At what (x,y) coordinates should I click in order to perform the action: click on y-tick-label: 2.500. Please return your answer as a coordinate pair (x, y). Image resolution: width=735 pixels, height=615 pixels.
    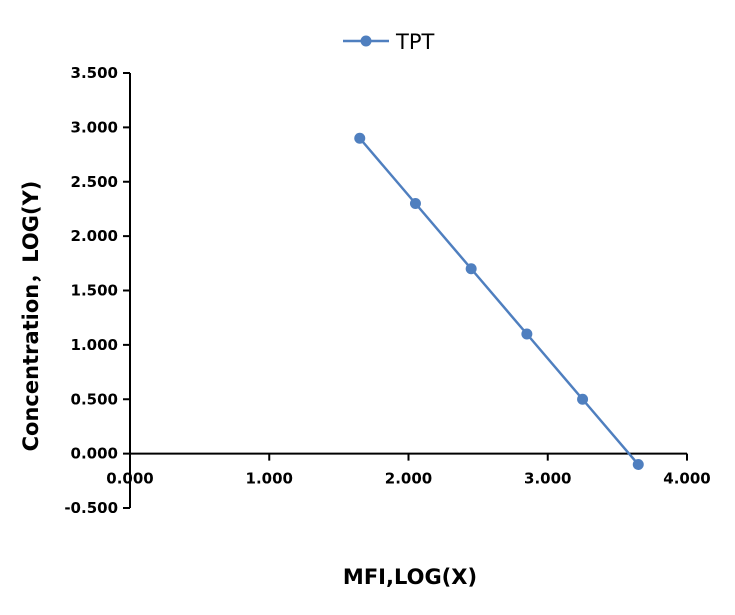
    Looking at the image, I should click on (94, 182).